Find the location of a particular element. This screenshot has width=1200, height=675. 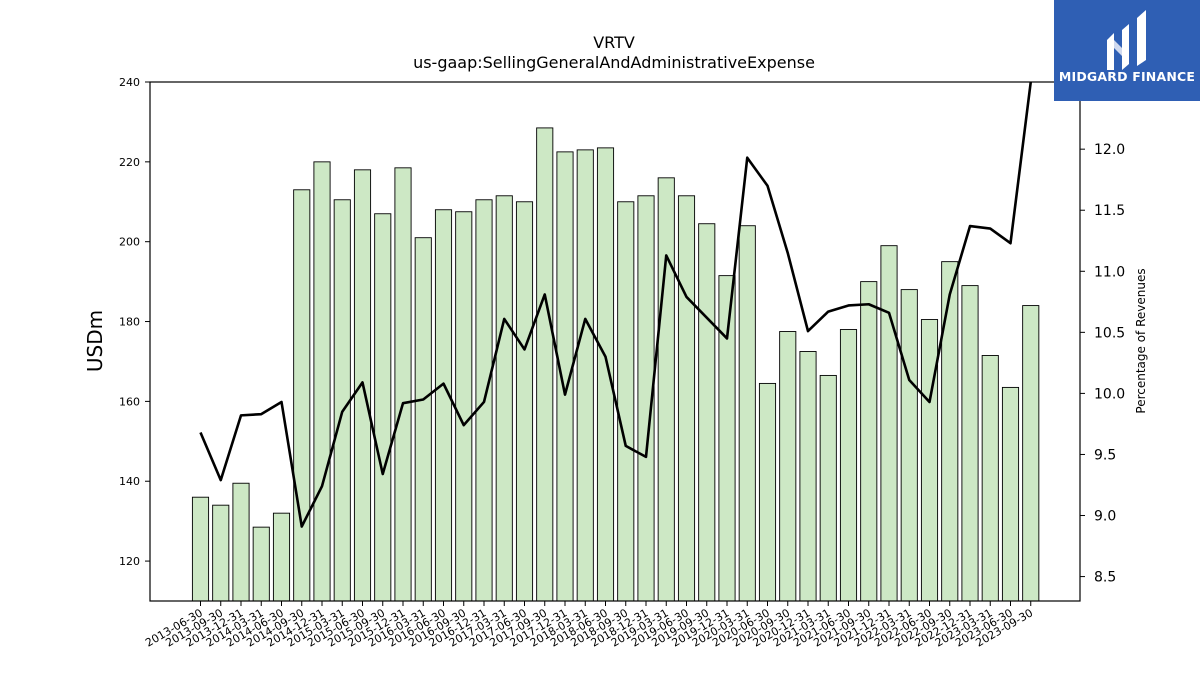

brand-logo: MIDGARD FINANCE is located at coordinates (1127, 50).